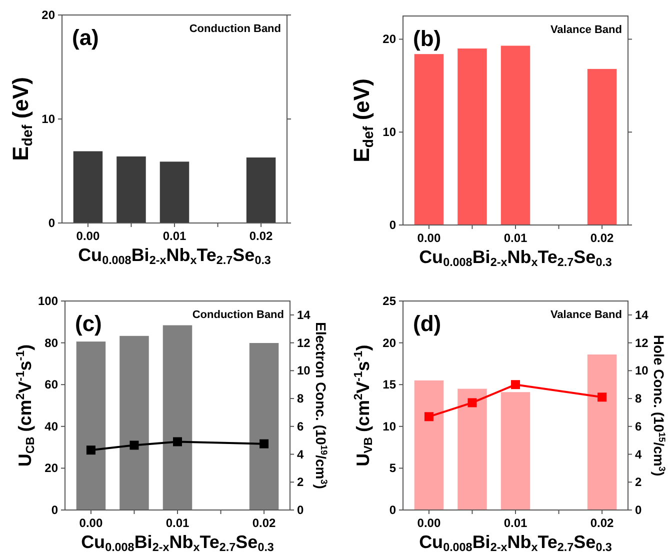 The height and width of the screenshot is (552, 669). Describe the element at coordinates (392, 468) in the screenshot. I see `y-tick-label: 5` at that location.